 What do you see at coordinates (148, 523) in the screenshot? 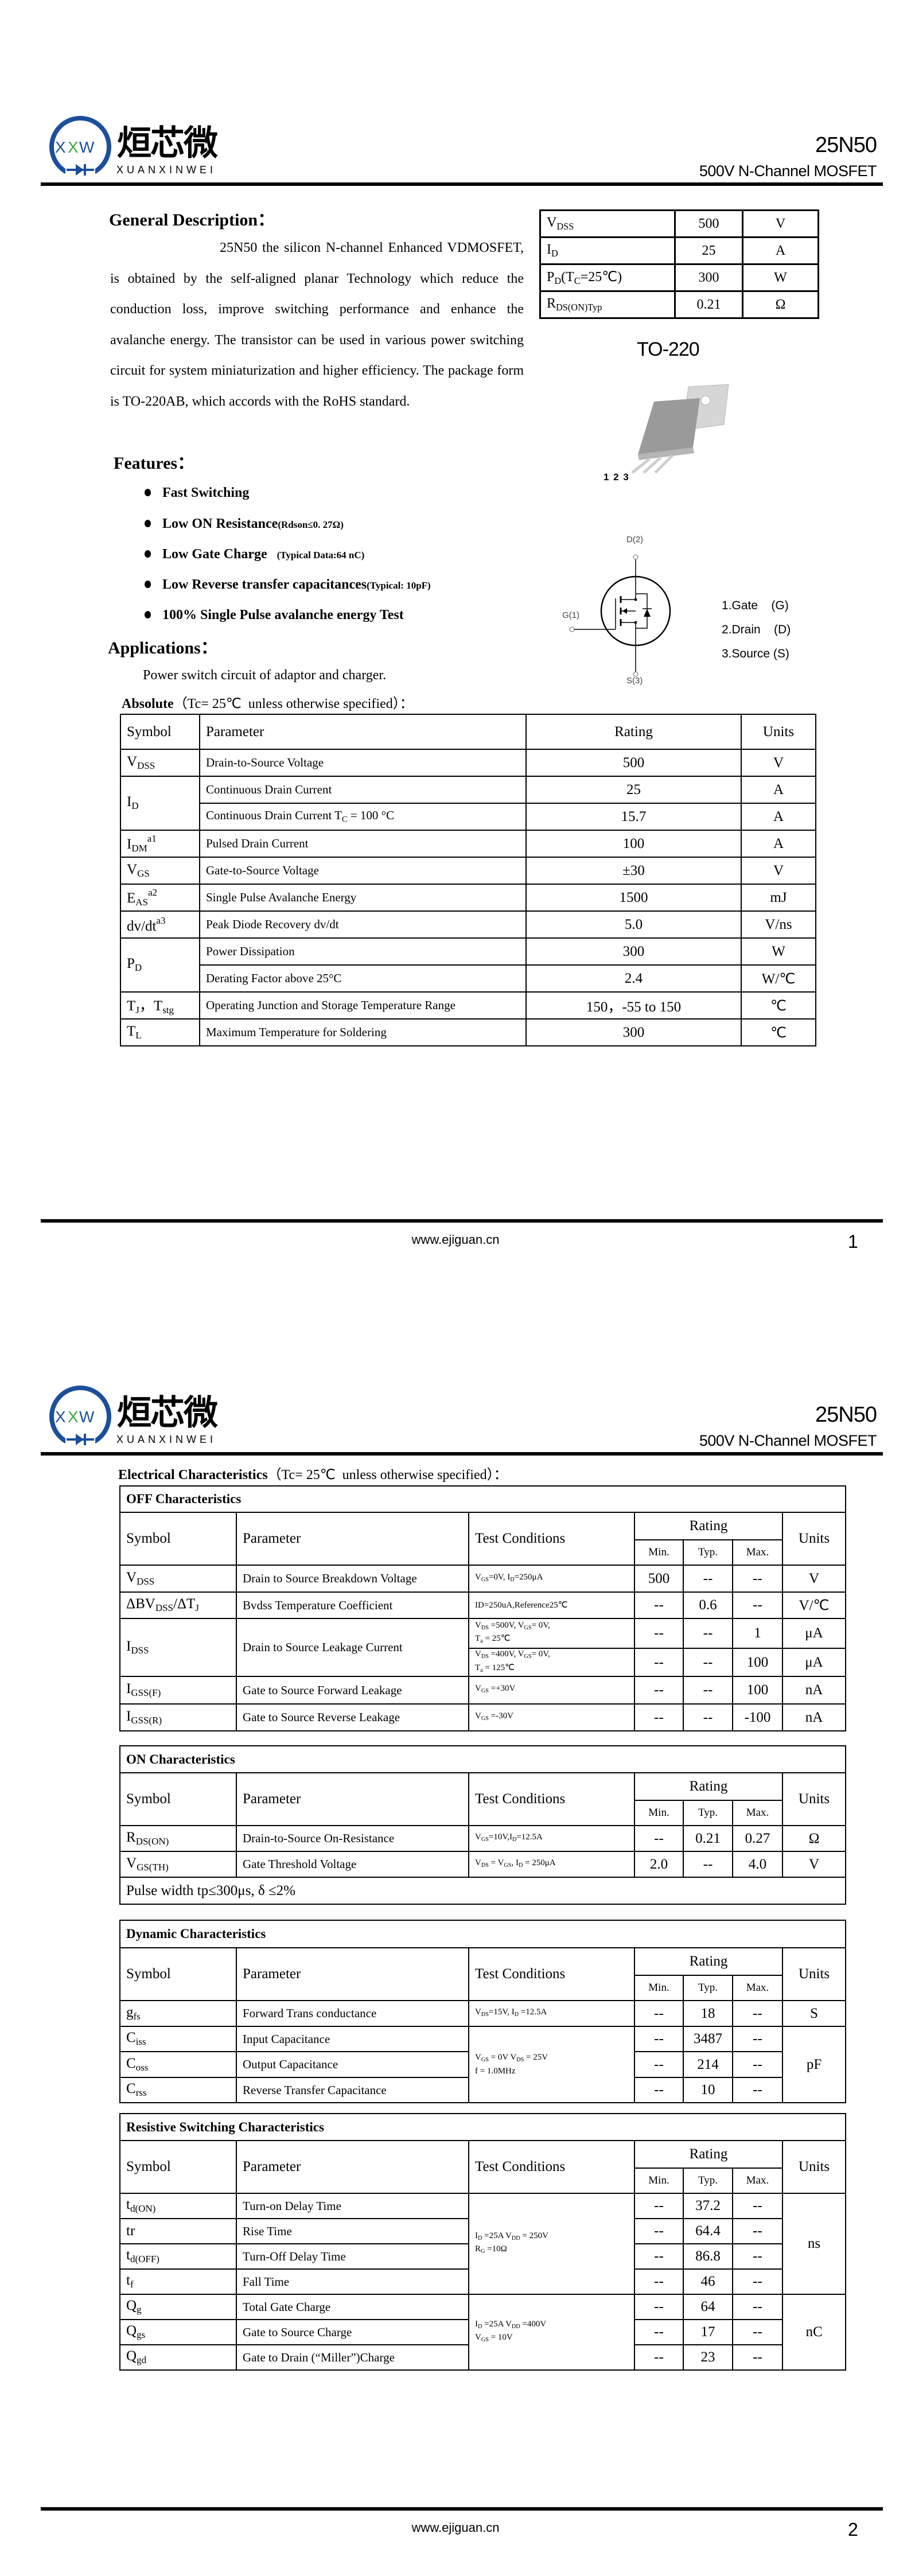
I see `bullet-icon` at bounding box center [148, 523].